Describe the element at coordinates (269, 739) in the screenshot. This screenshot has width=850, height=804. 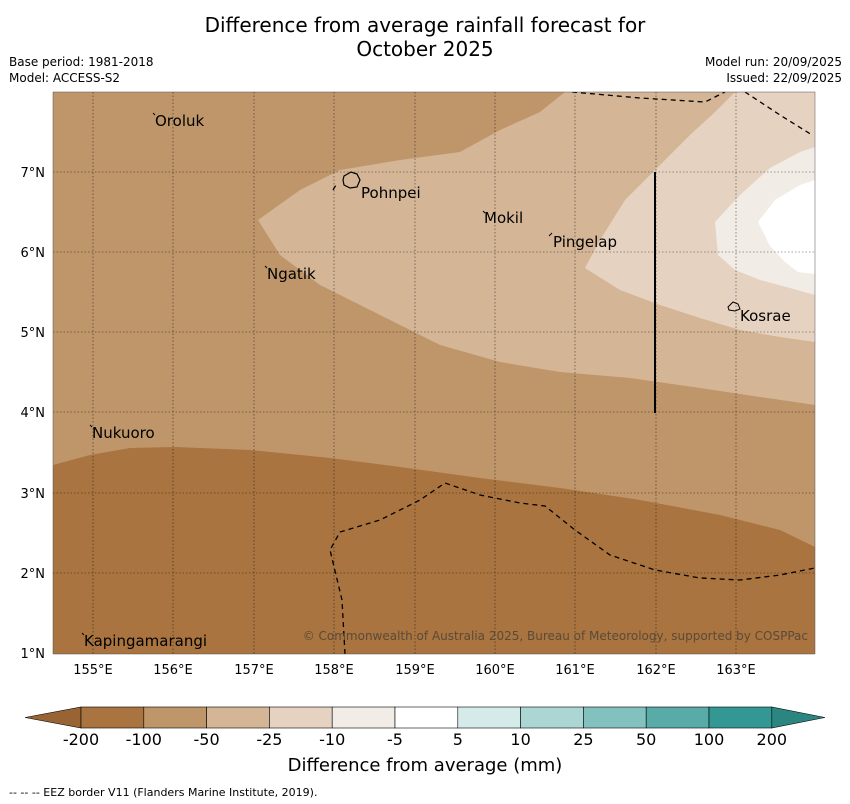
I see `colorbar-tick-label: -25` at that location.